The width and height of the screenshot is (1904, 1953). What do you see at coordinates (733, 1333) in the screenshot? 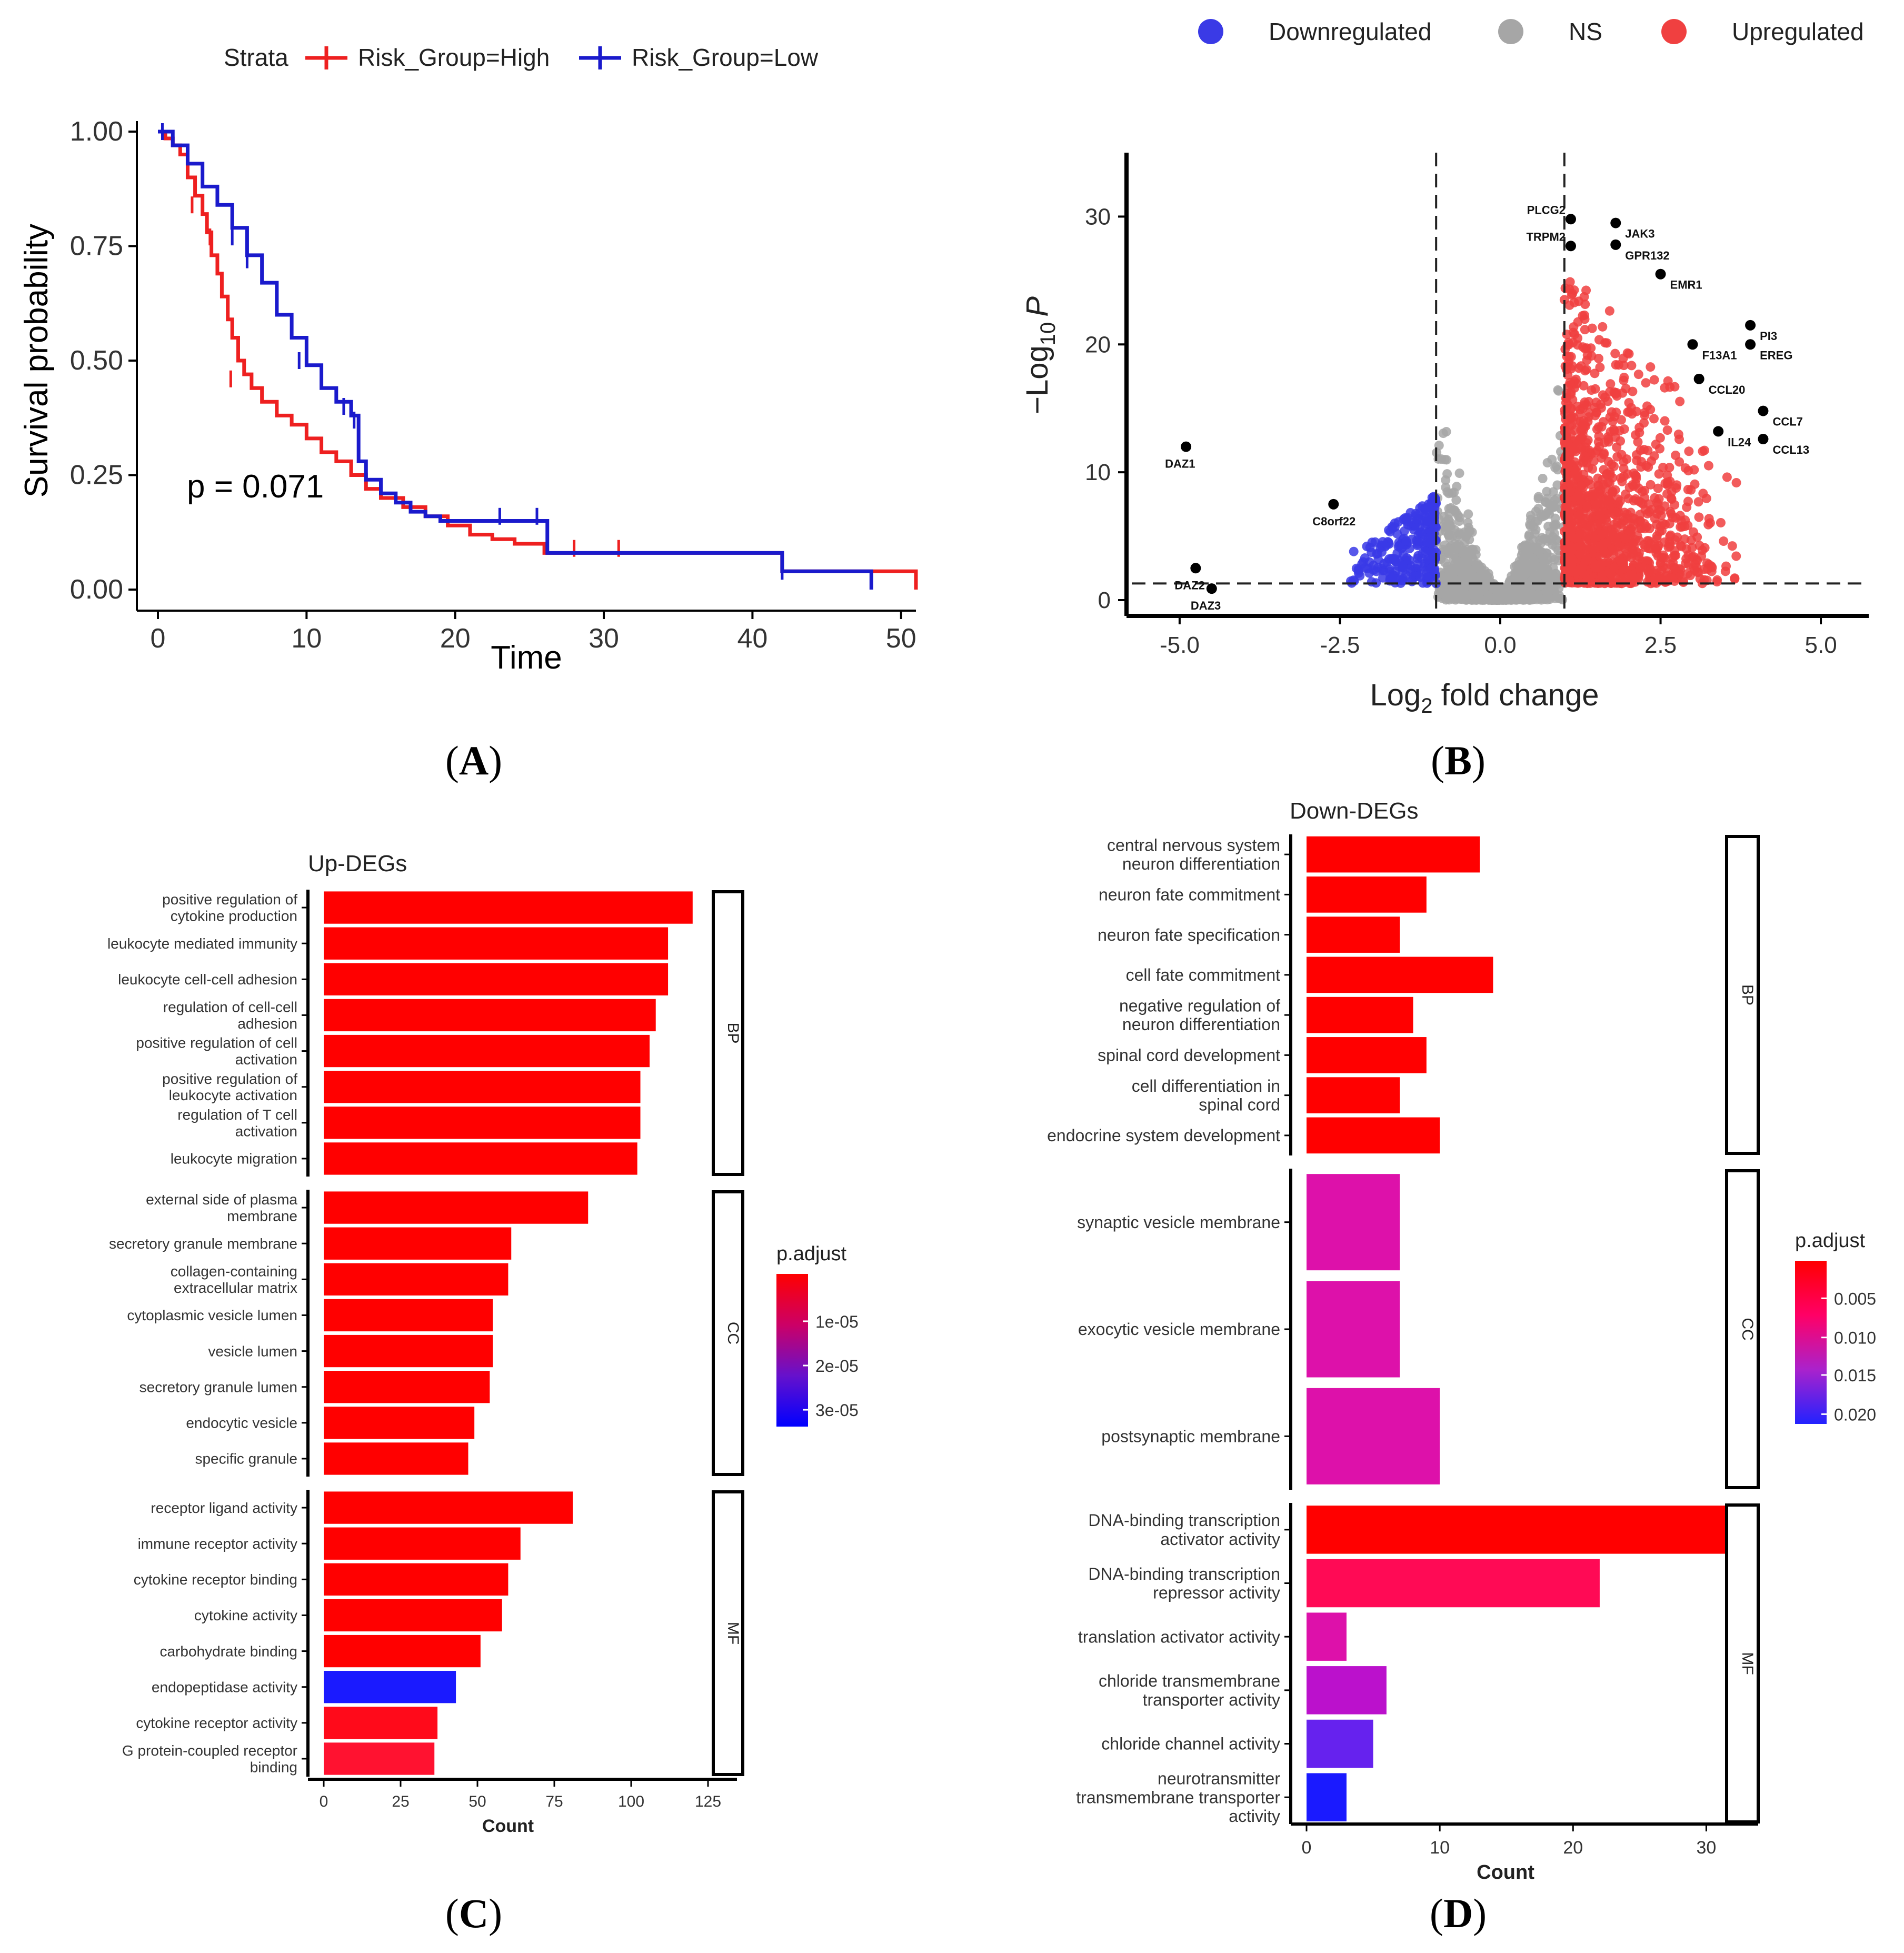
I see `facet-strip-label: CC` at bounding box center [733, 1333].